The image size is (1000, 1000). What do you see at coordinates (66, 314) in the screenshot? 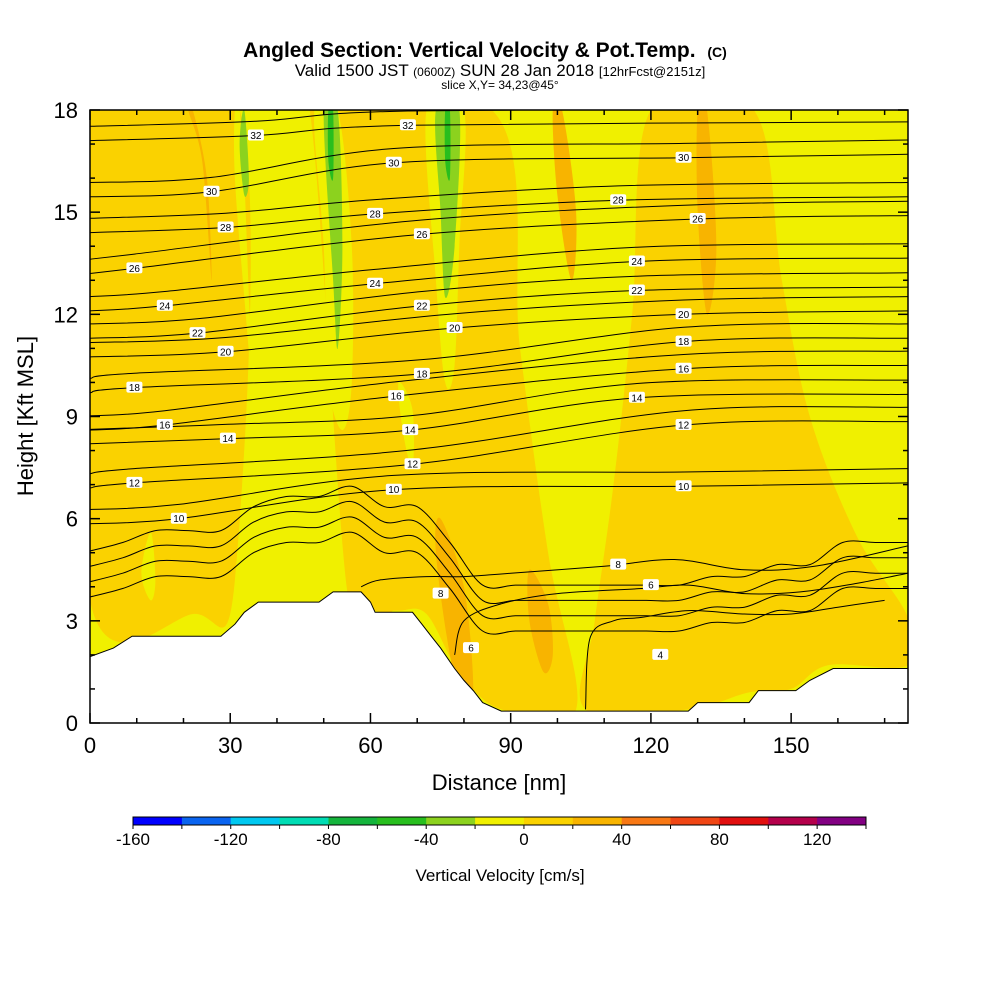
I see `y-tick-label: 12` at bounding box center [66, 314].